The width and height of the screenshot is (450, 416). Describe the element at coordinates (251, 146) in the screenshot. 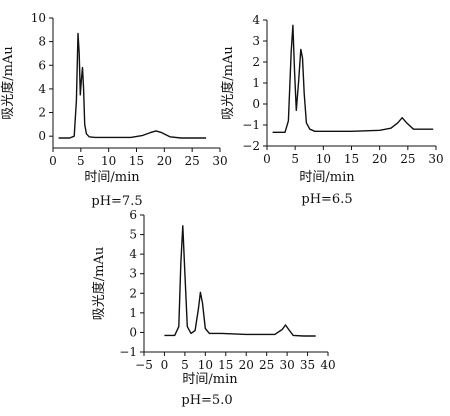

I see `y-tick-label: −2` at that location.